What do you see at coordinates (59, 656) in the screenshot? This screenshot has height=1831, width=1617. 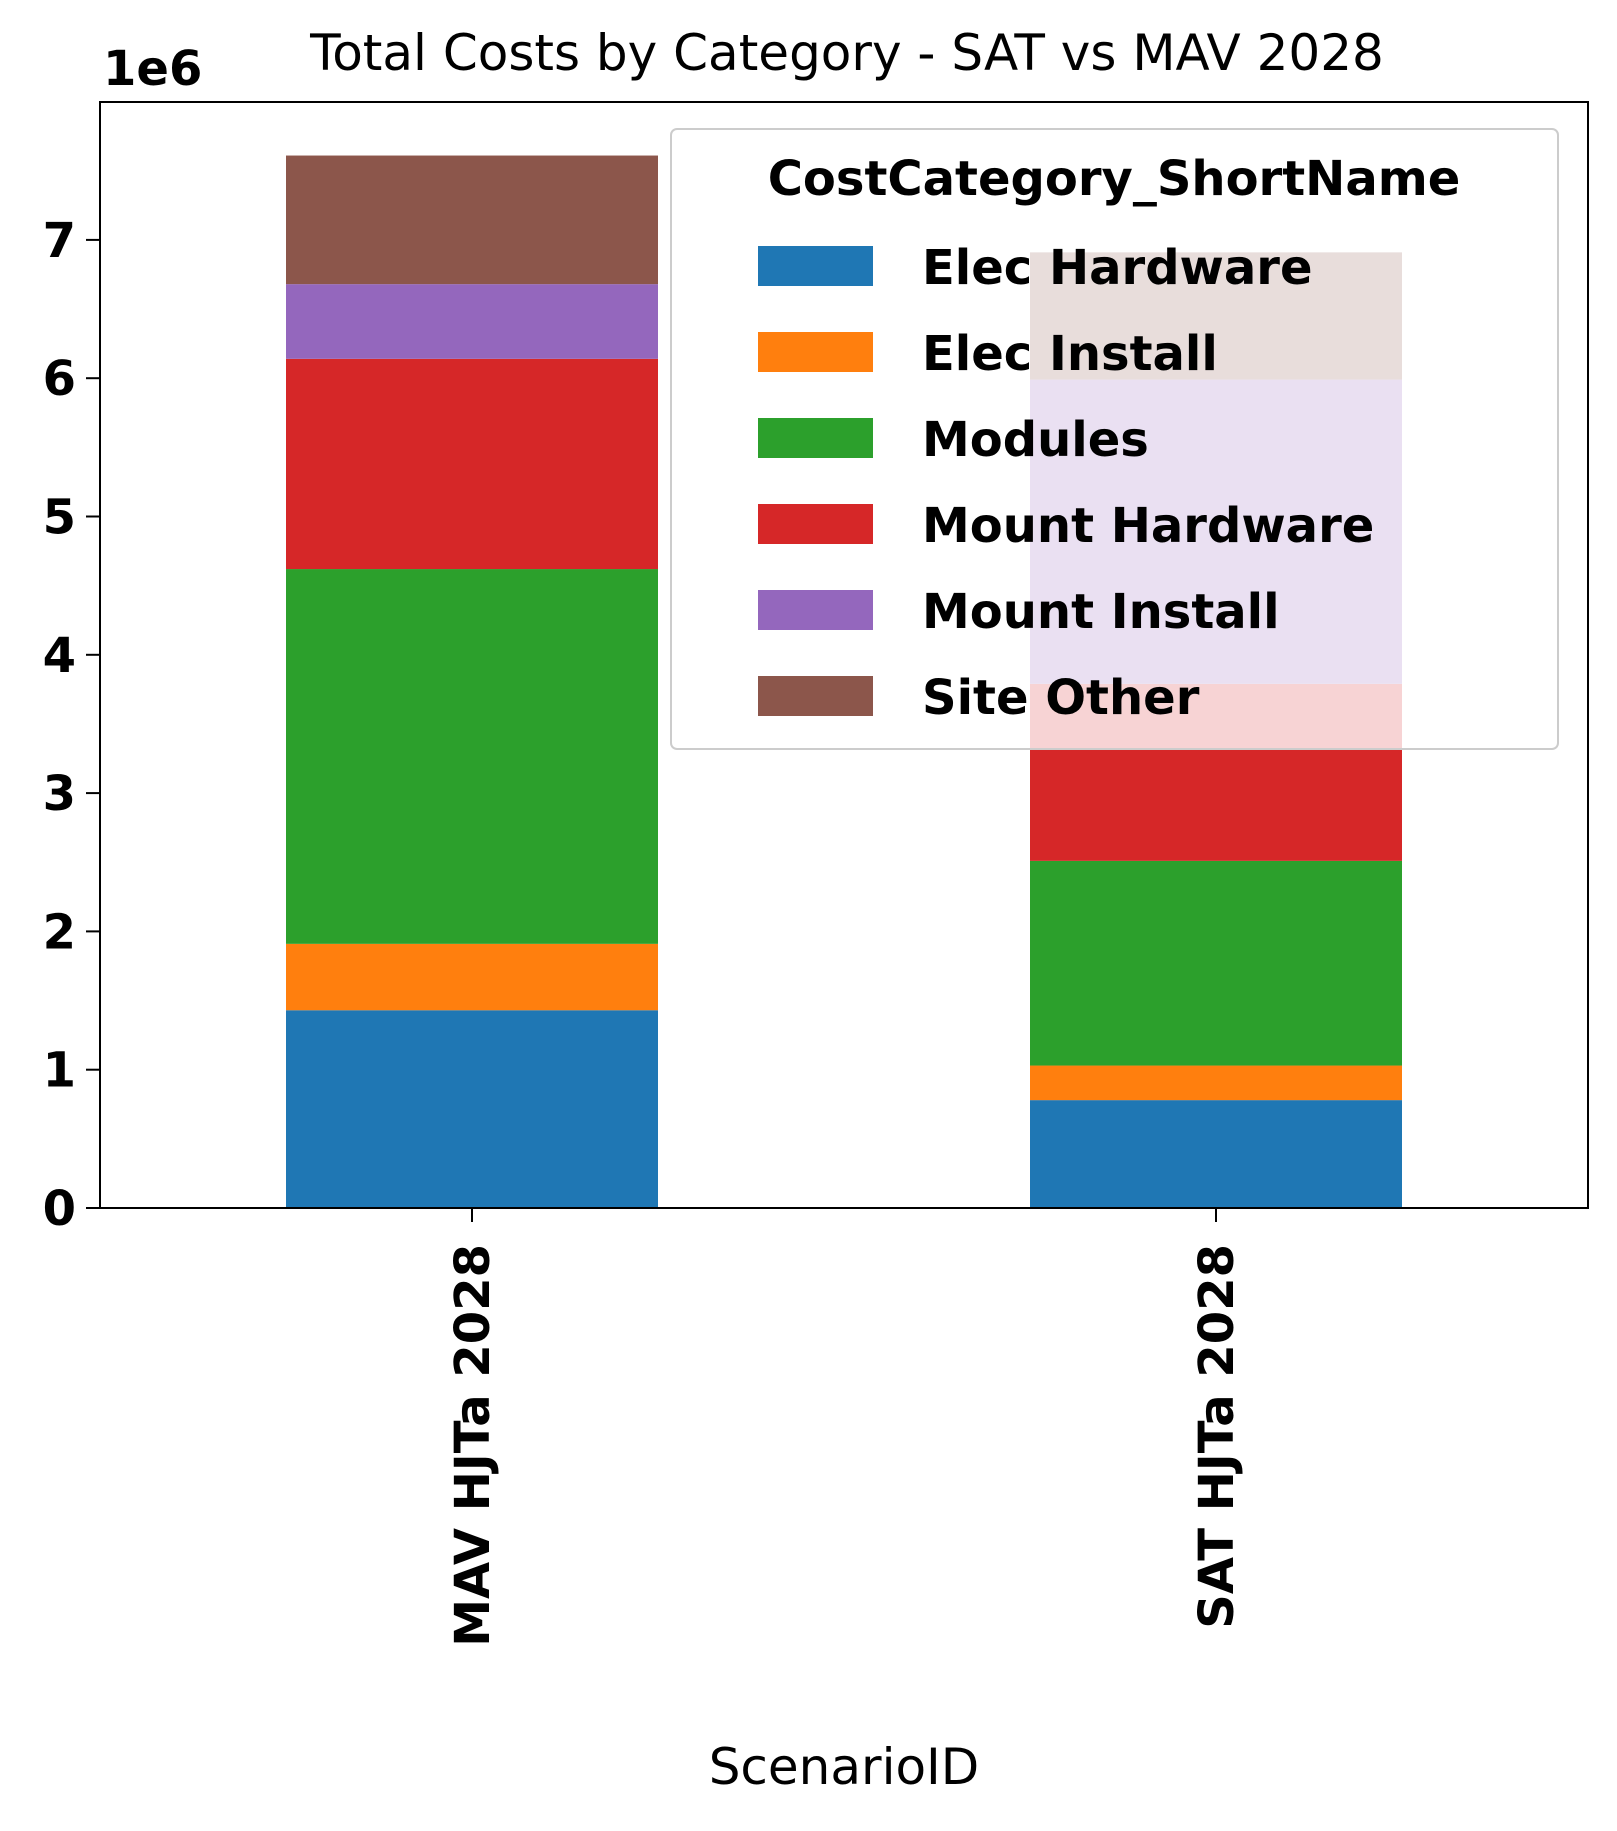 I see `y-tick-label: 4` at bounding box center [59, 656].